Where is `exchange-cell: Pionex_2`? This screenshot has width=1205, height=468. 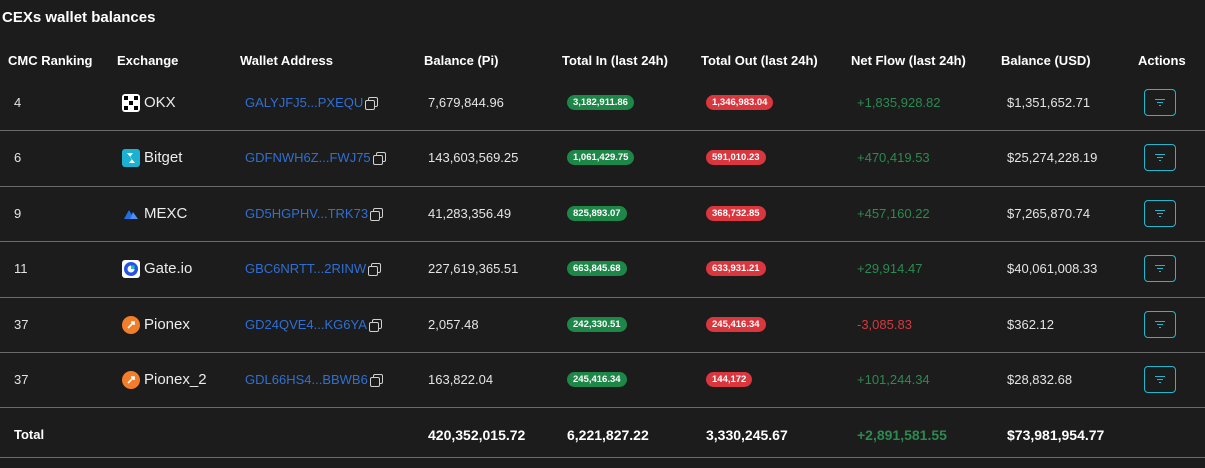
exchange-cell: Pionex_2 is located at coordinates (164, 379).